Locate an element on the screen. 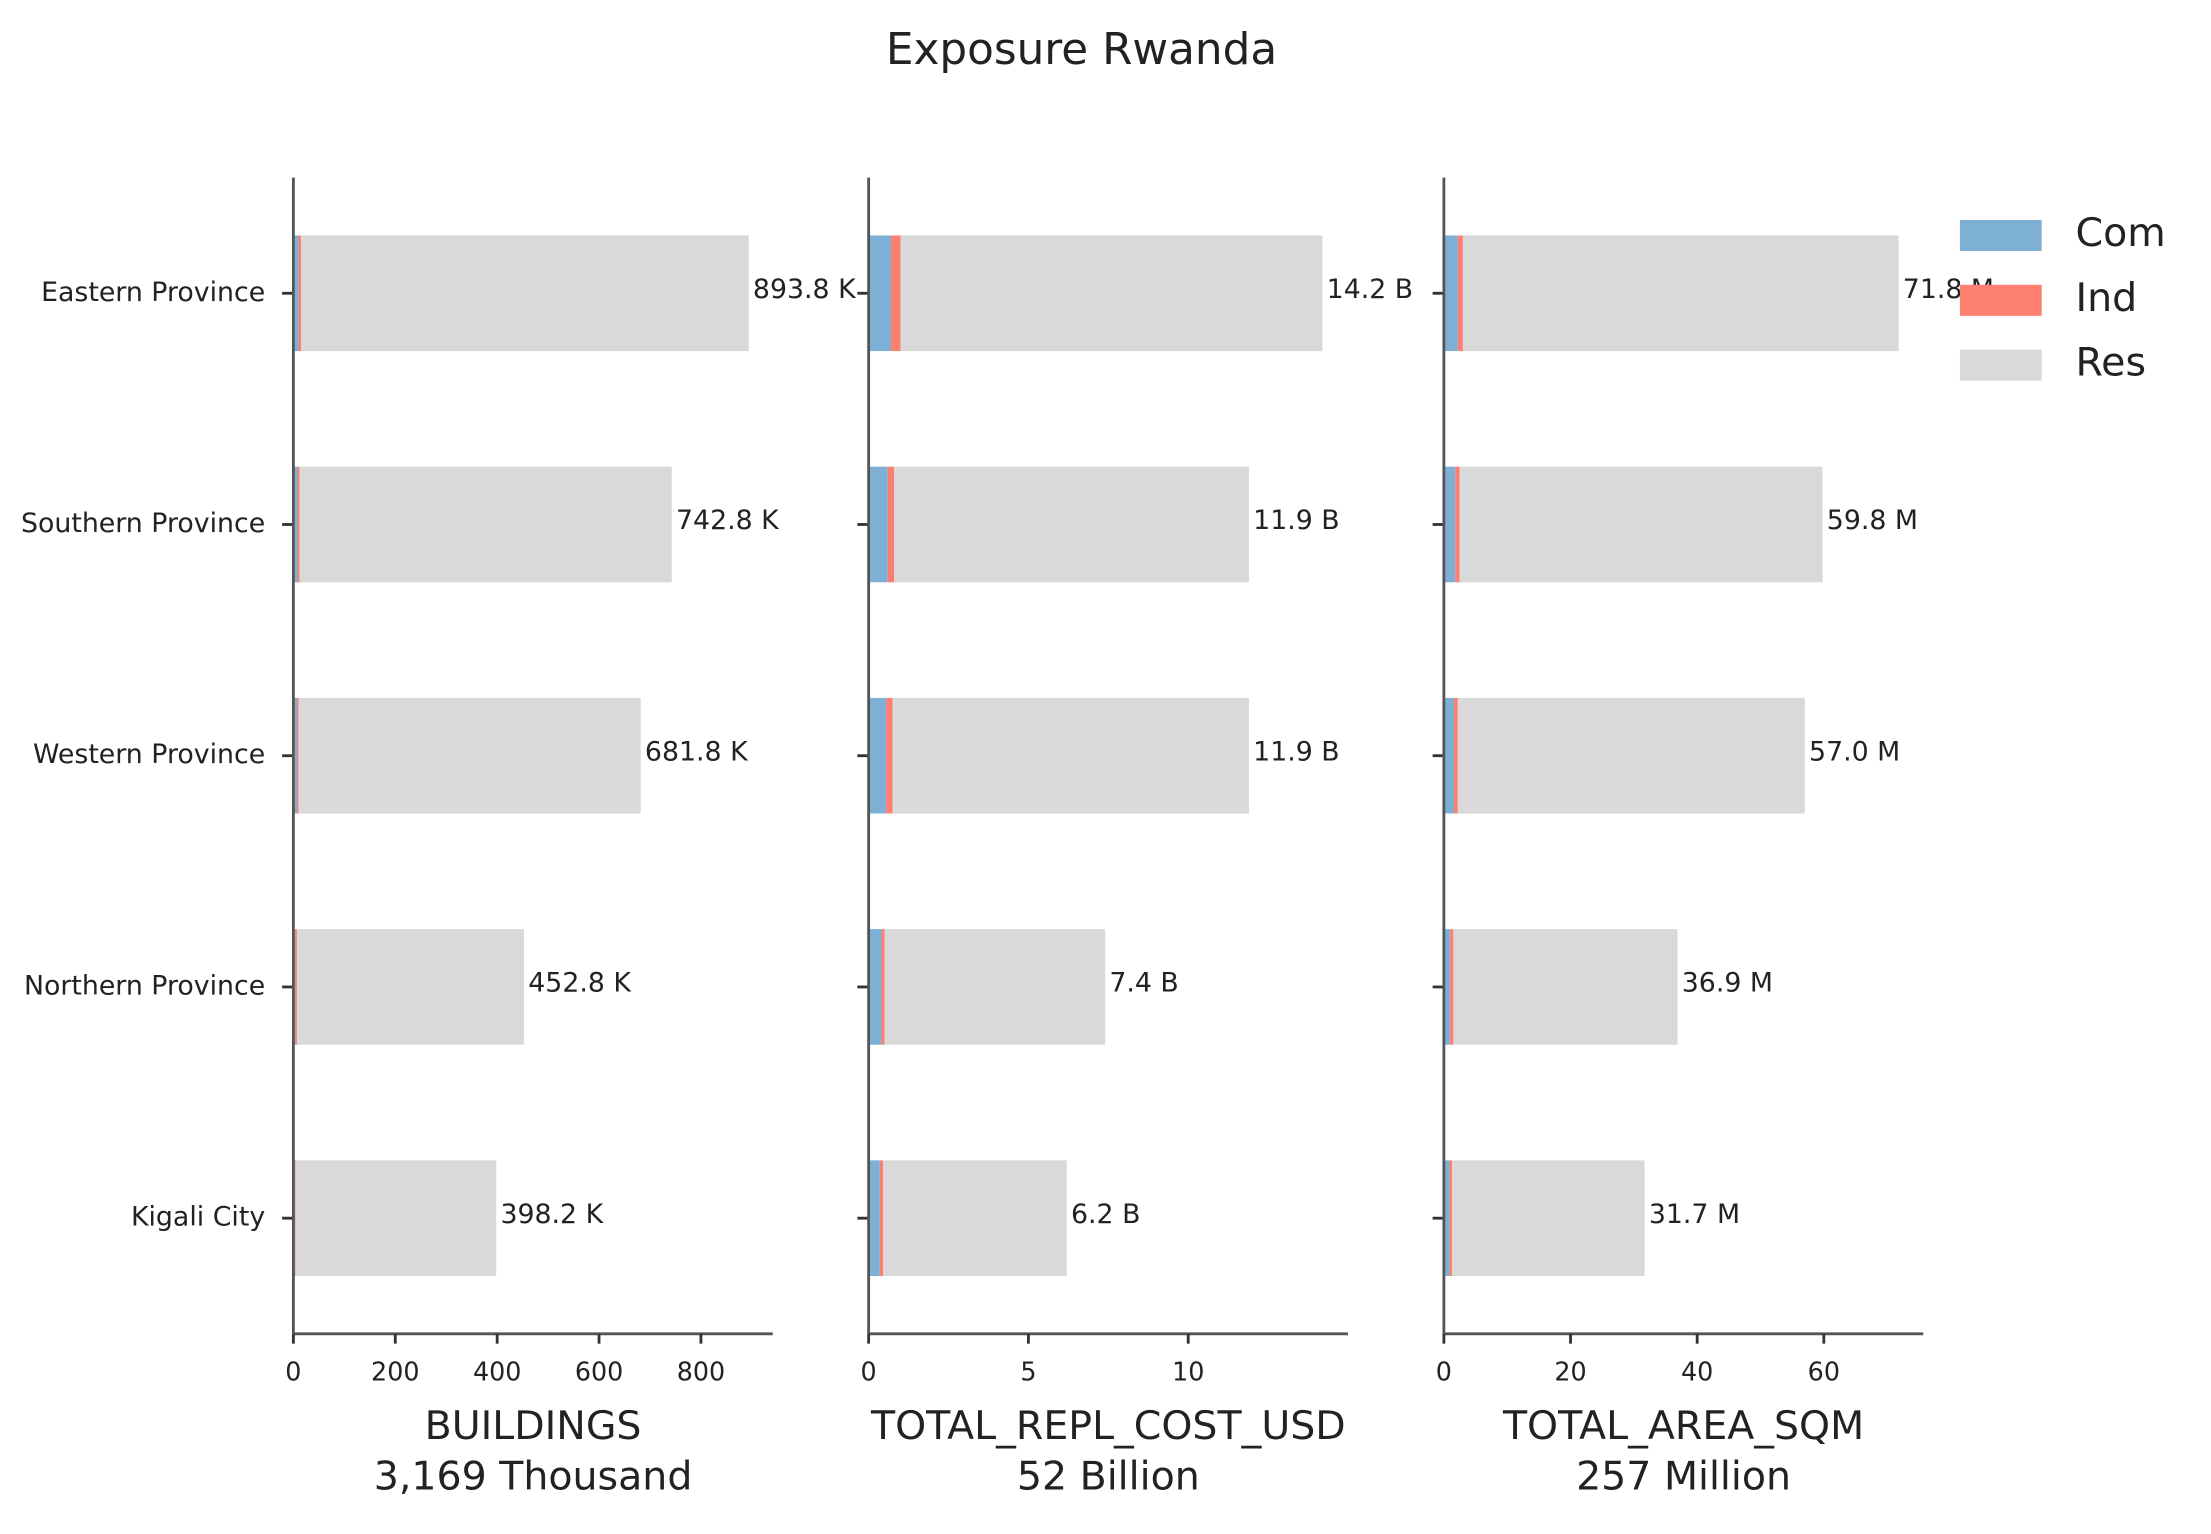 This screenshot has width=2211, height=1534. x-axis-label: BUILDINGS is located at coordinates (533, 1426).